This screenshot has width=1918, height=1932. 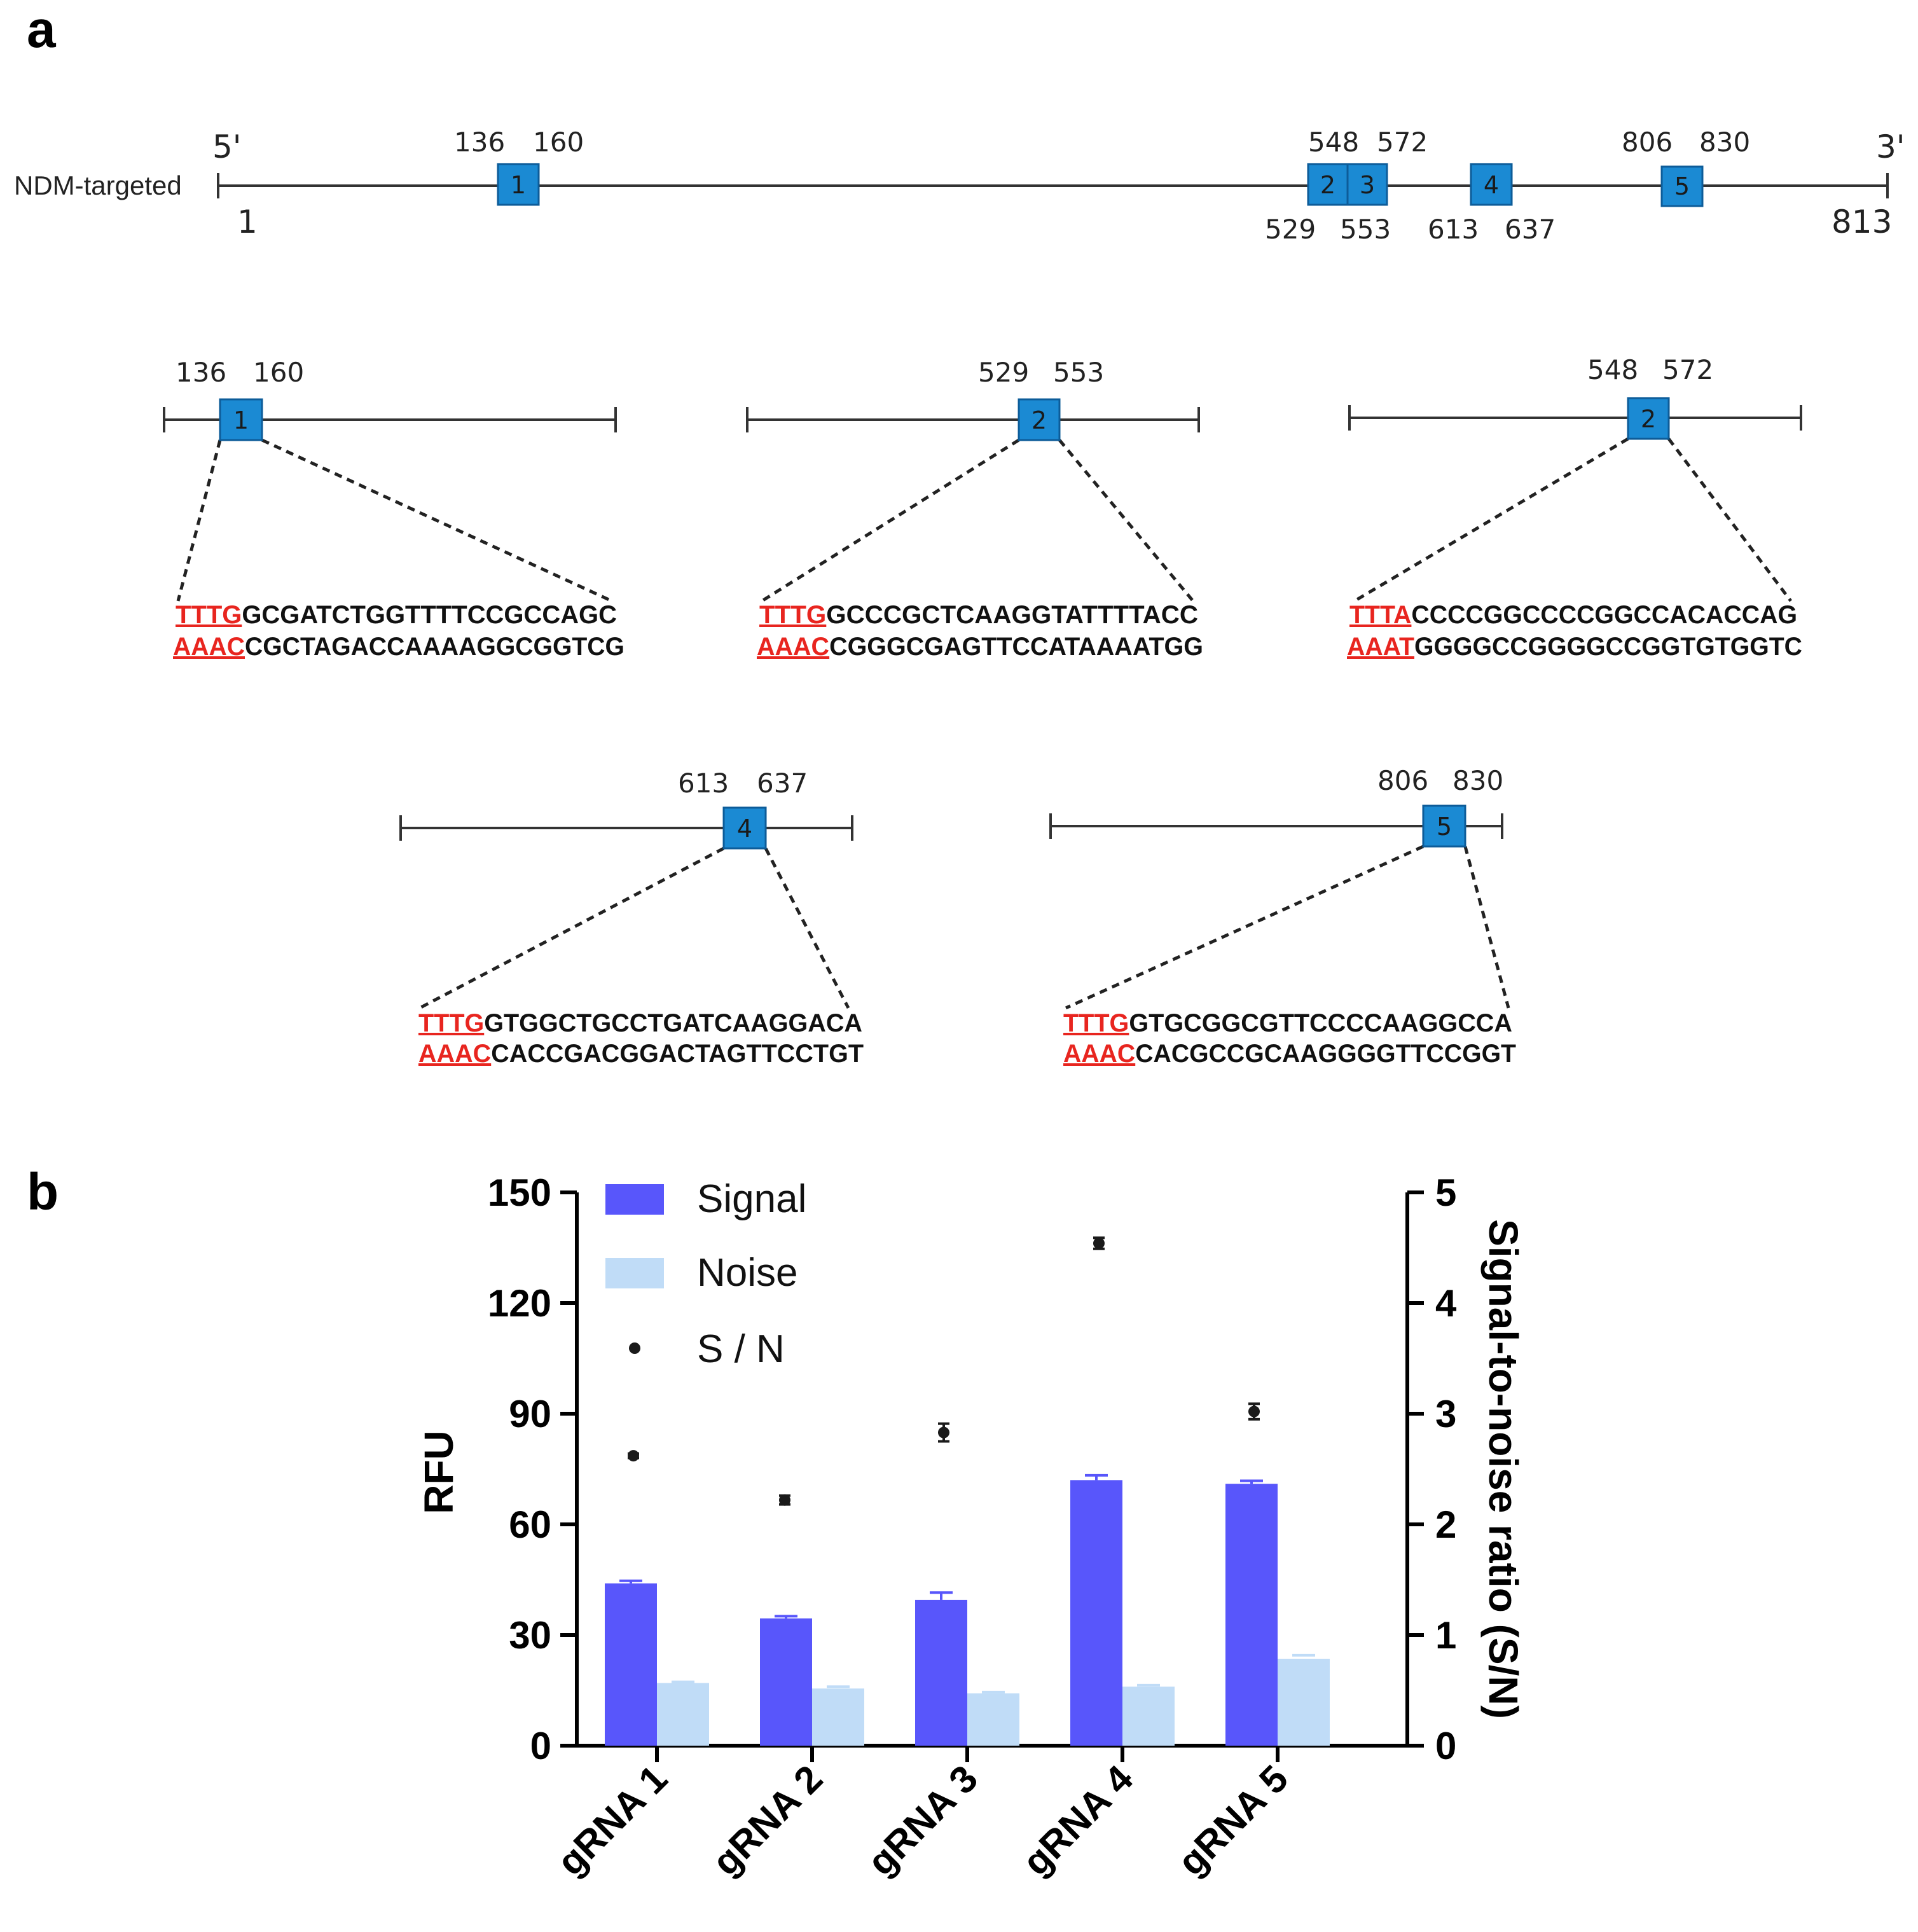 I want to click on detail-3-end: 572, so click(x=1688, y=370).